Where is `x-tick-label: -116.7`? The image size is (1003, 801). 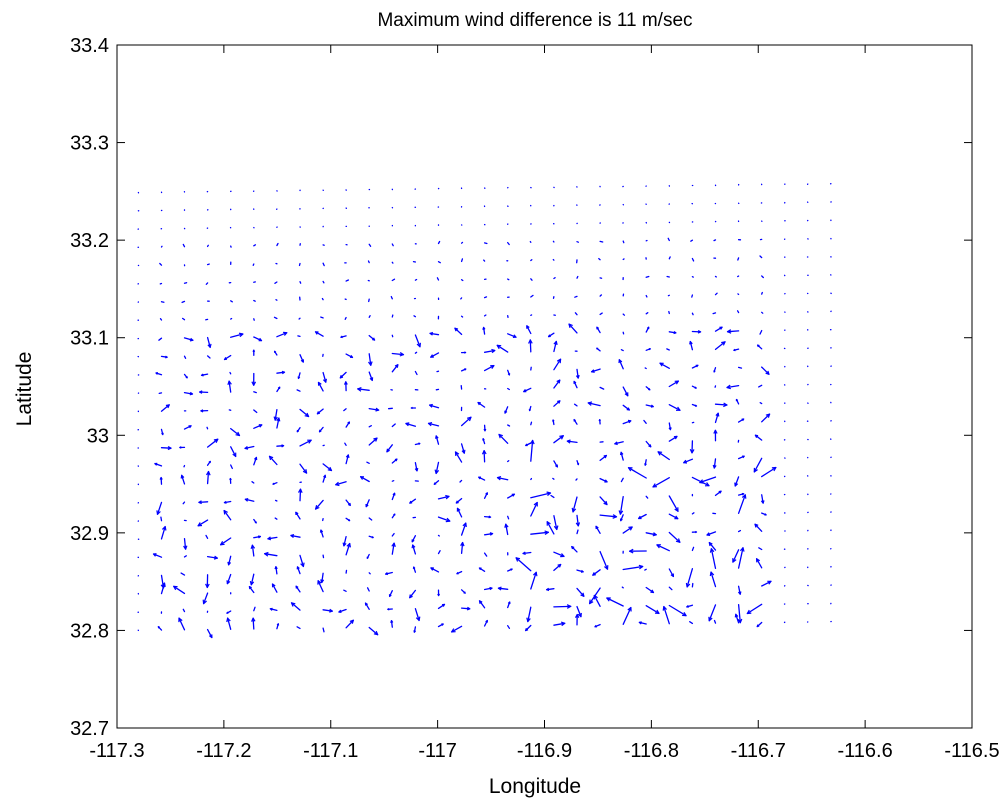
x-tick-label: -116.7 is located at coordinates (758, 751).